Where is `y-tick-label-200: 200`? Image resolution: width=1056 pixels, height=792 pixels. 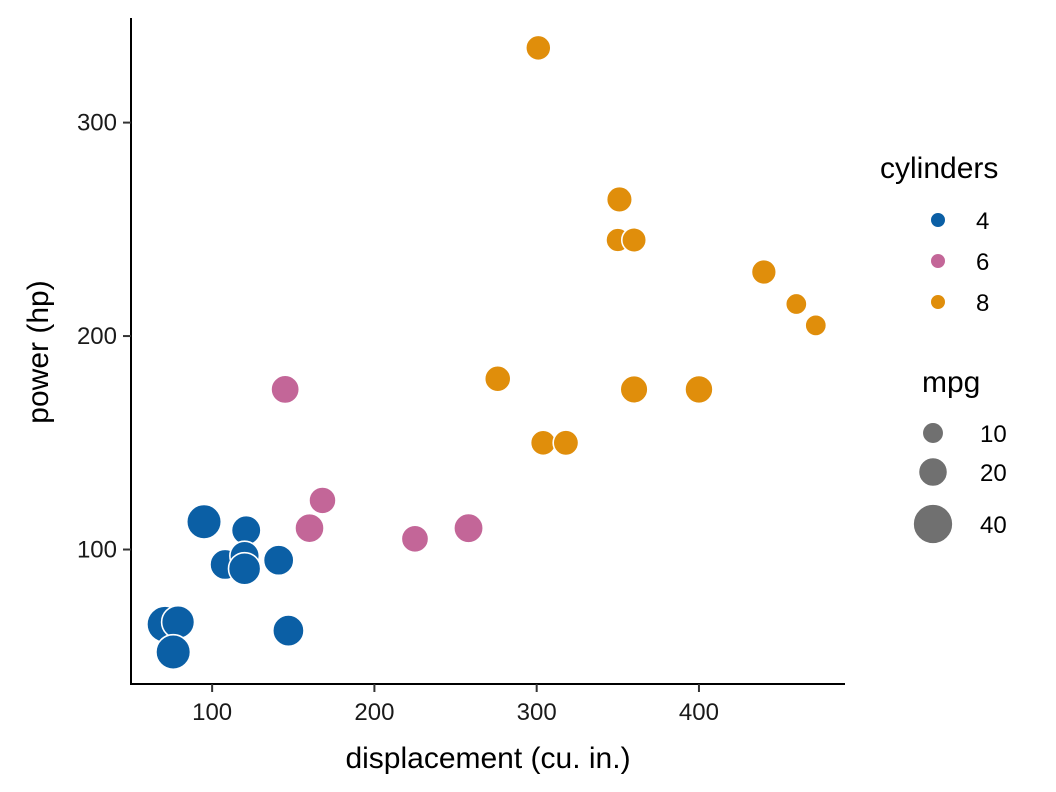
y-tick-label-200: 200 is located at coordinates (97, 336).